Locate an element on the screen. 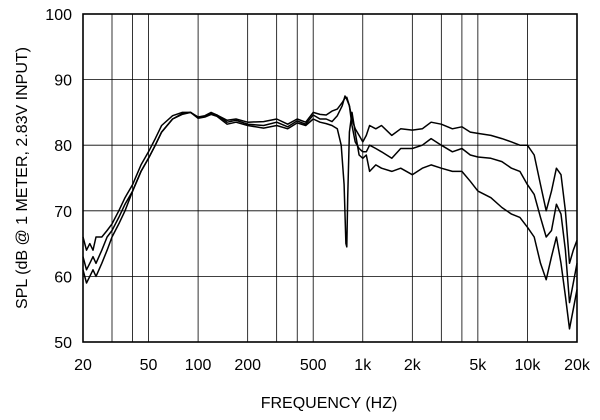  x-tick-label: 1k is located at coordinates (363, 365).